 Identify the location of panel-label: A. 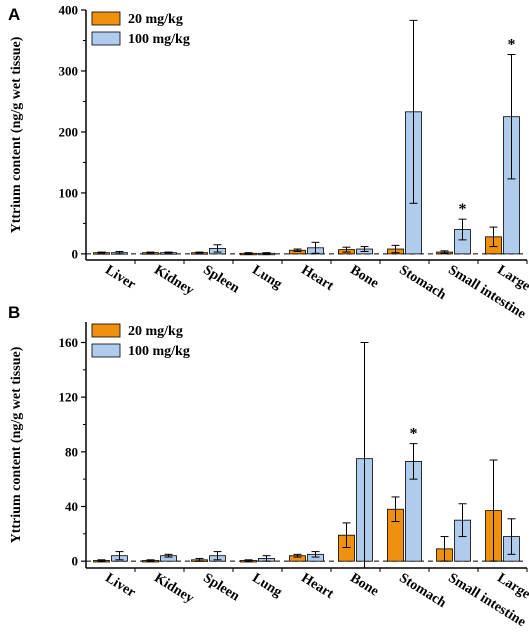
(14, 14).